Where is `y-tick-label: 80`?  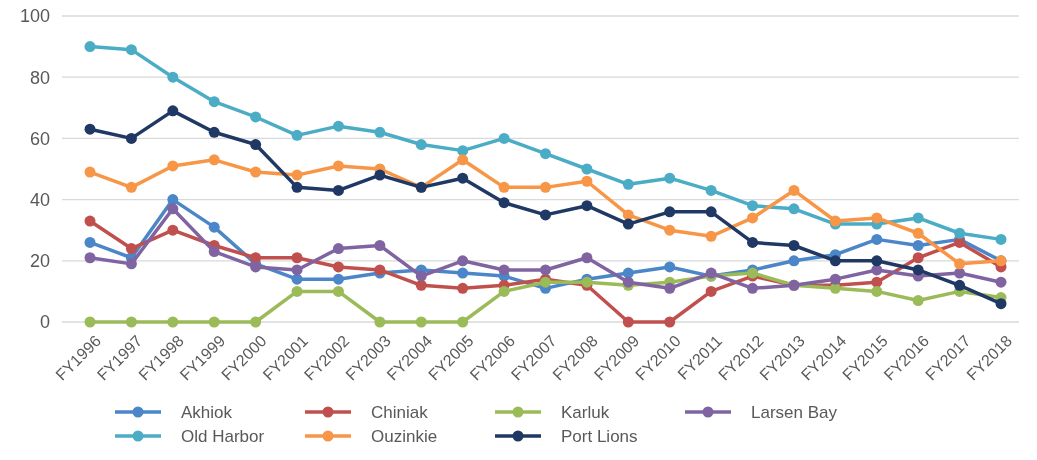
y-tick-label: 80 is located at coordinates (39, 77).